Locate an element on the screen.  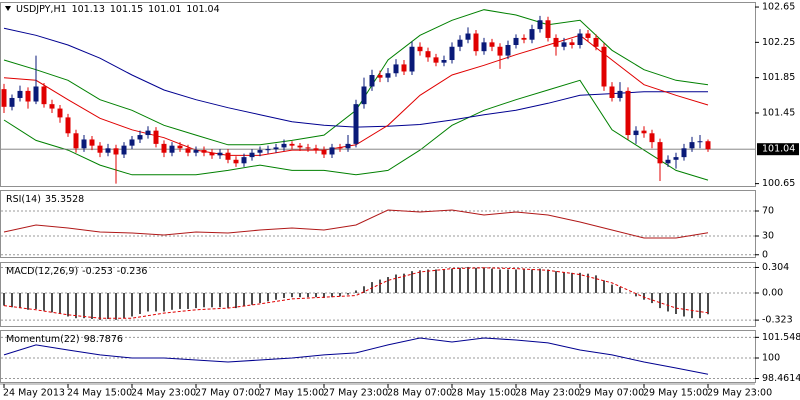
indicator-label: Momentum(22) 98.7876 is located at coordinates (64, 339).